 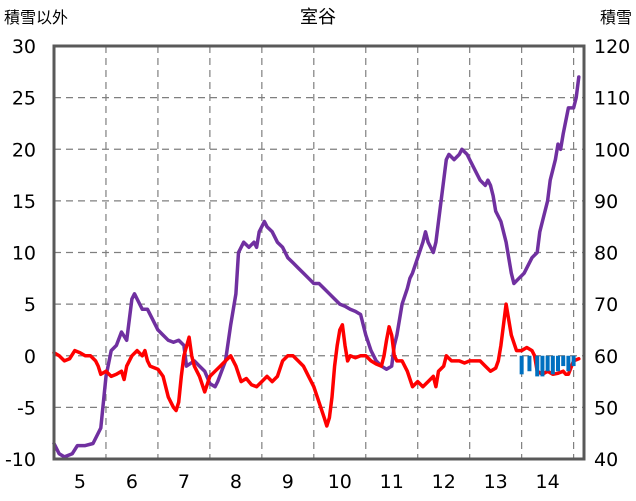 What do you see at coordinates (317, 482) in the screenshot?
I see `x-axis-ticks: 5 6 7 8 9 10 11 12 13 14` at bounding box center [317, 482].